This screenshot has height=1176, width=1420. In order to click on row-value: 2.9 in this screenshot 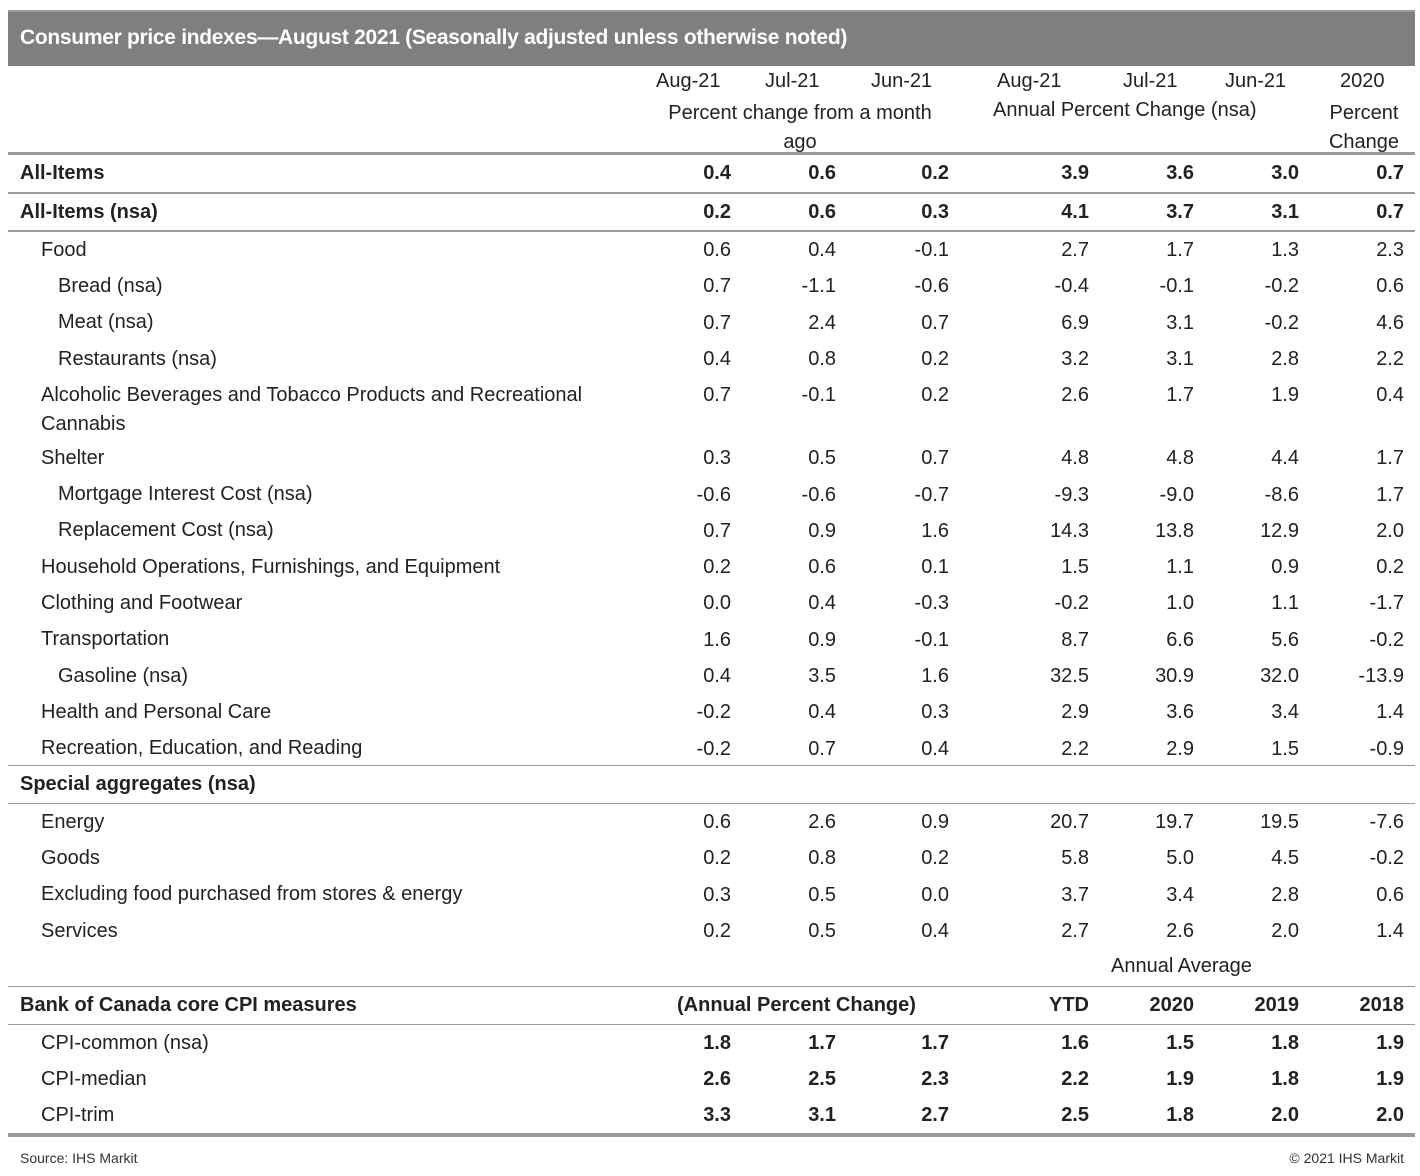, I will do `click(1180, 748)`.